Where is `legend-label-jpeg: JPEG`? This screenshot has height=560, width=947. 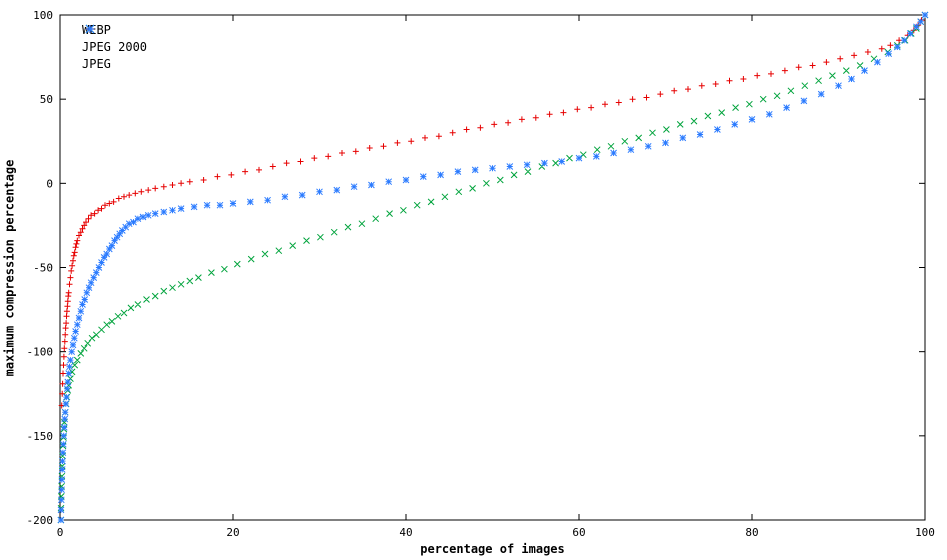 legend-label-jpeg: JPEG is located at coordinates (96, 63).